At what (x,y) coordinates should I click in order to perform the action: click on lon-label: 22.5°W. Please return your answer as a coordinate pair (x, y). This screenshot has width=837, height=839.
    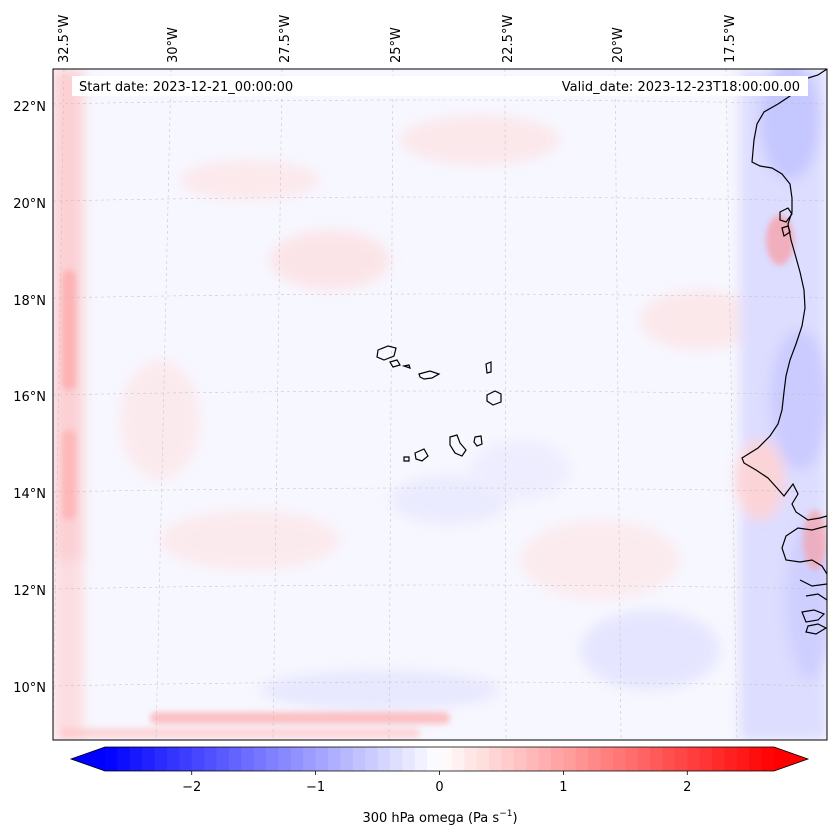
    Looking at the image, I should click on (508, 39).